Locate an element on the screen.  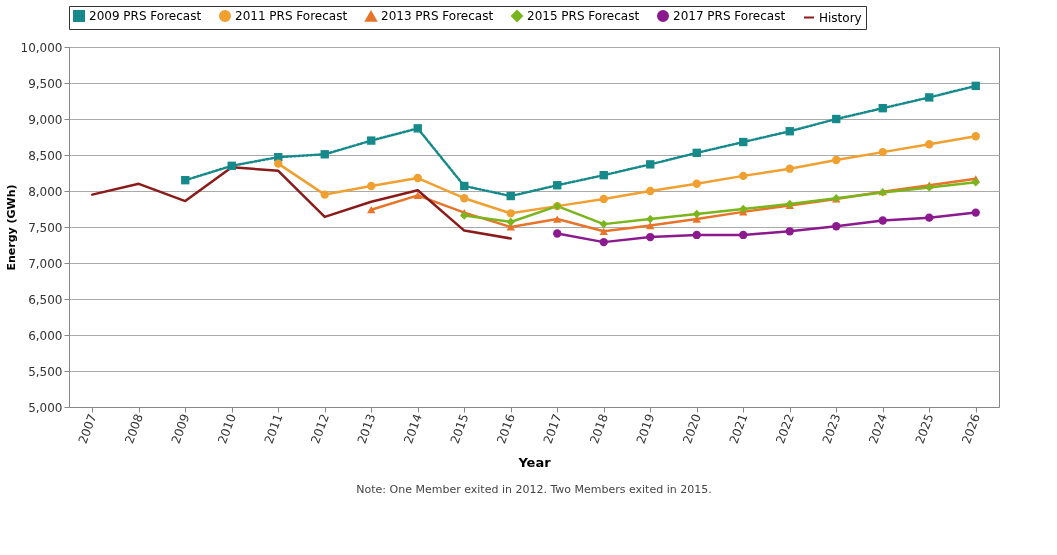
legend-label: 2015 PRS Forecast is located at coordinates (583, 16).